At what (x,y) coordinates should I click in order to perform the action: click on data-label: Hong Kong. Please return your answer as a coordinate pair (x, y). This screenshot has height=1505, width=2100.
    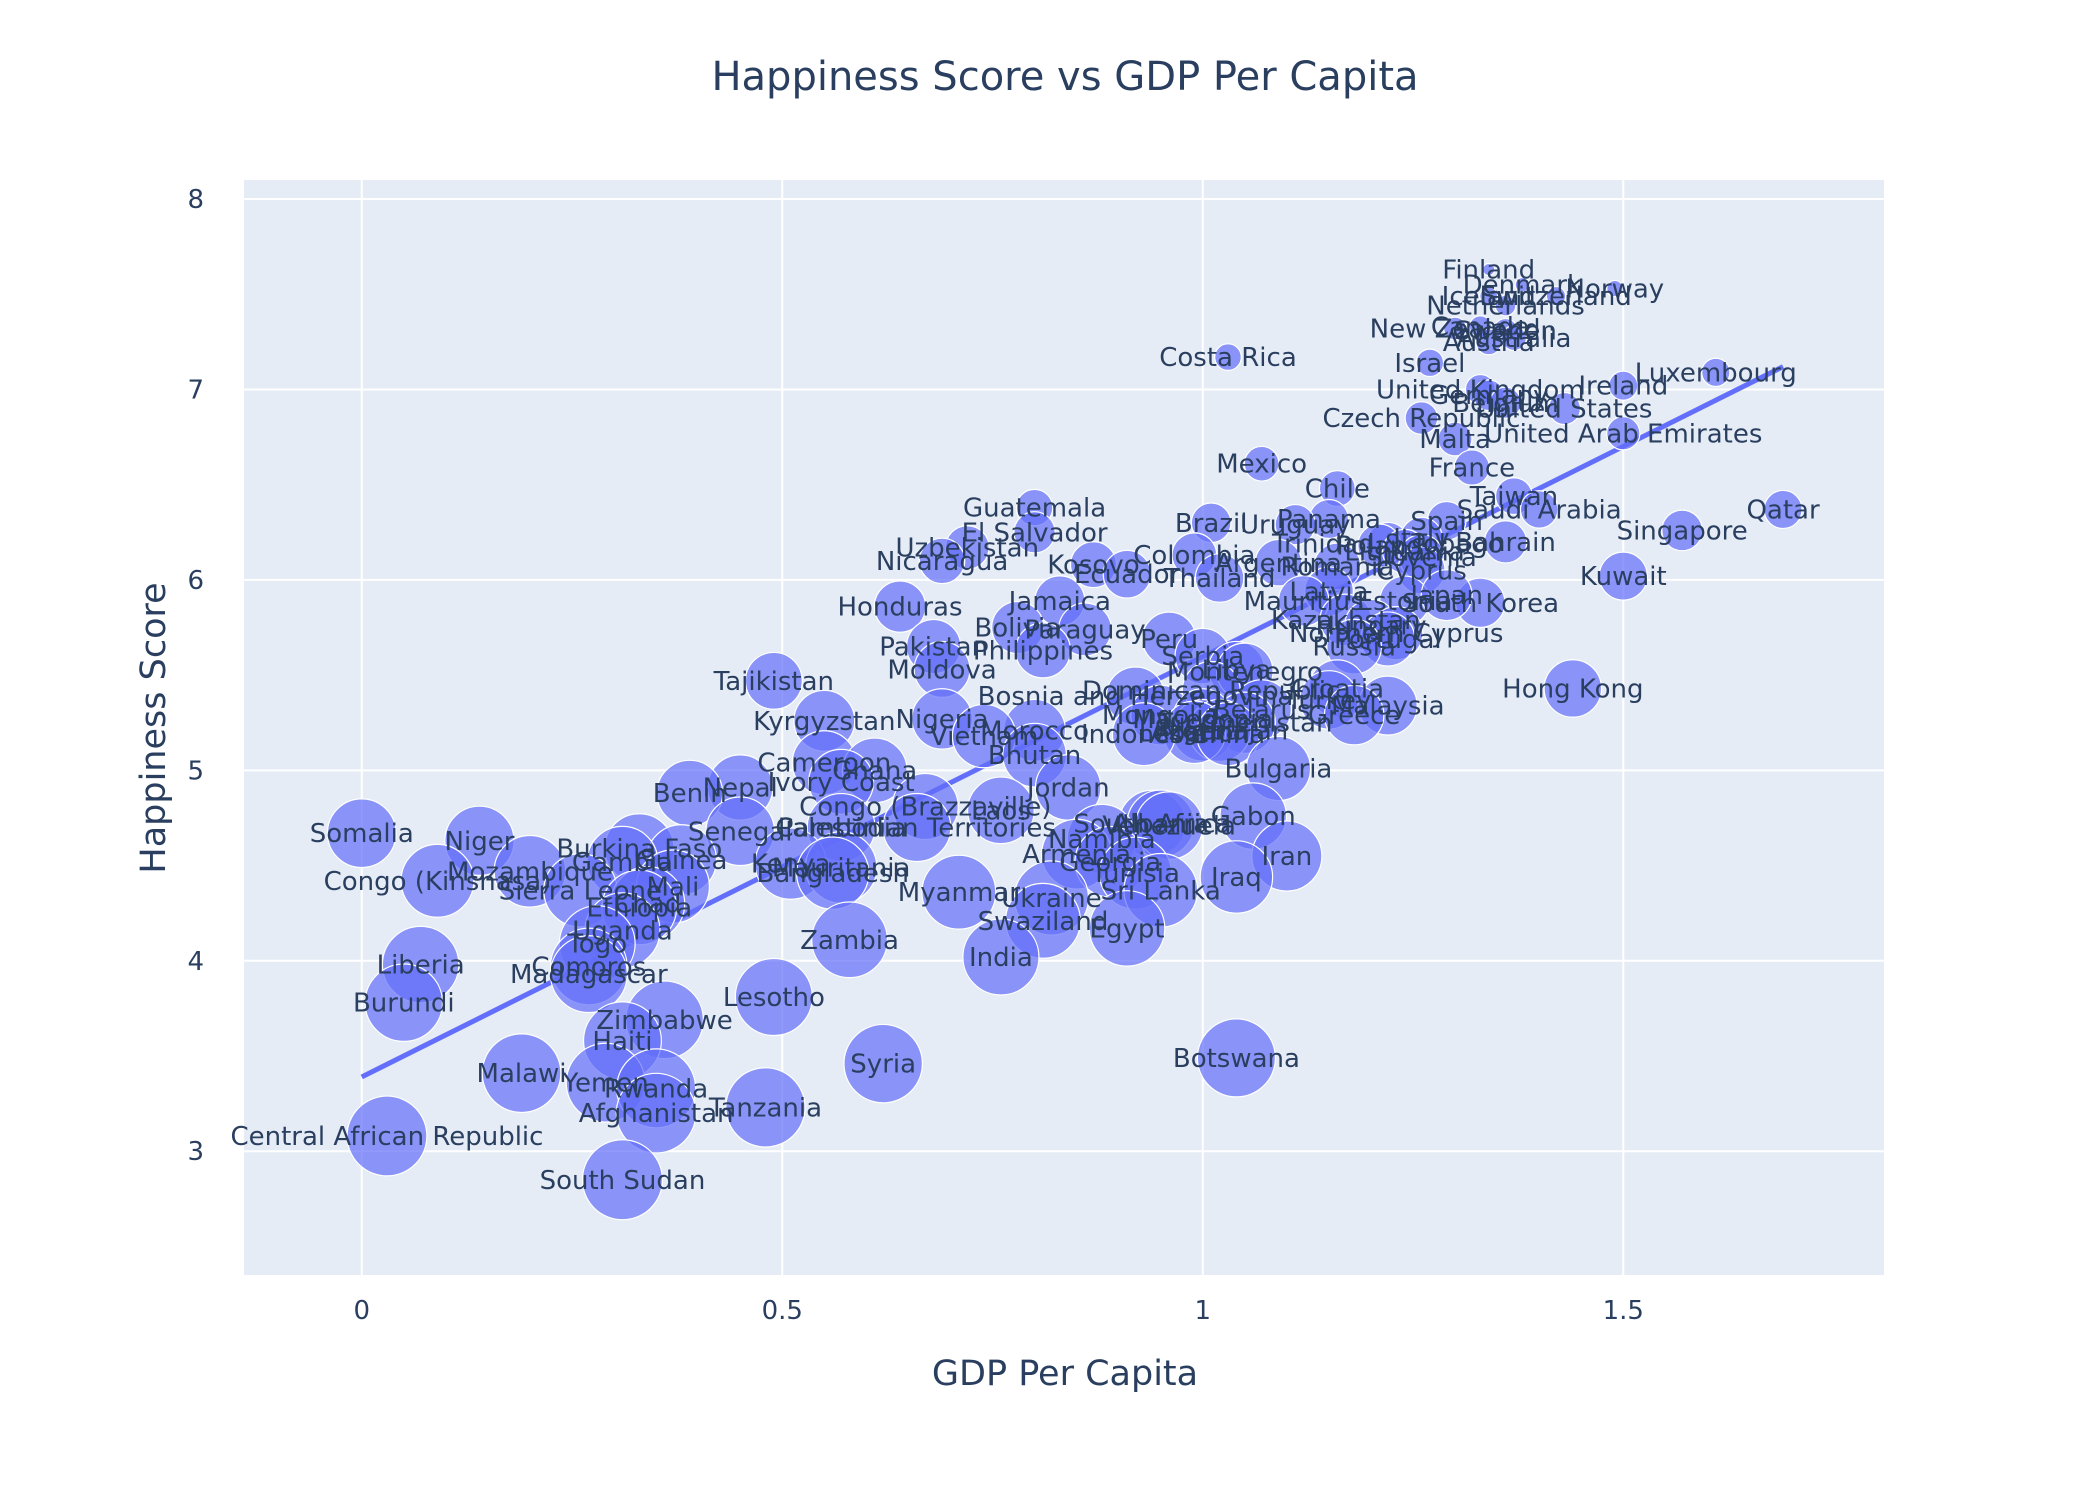
    Looking at the image, I should click on (1572, 689).